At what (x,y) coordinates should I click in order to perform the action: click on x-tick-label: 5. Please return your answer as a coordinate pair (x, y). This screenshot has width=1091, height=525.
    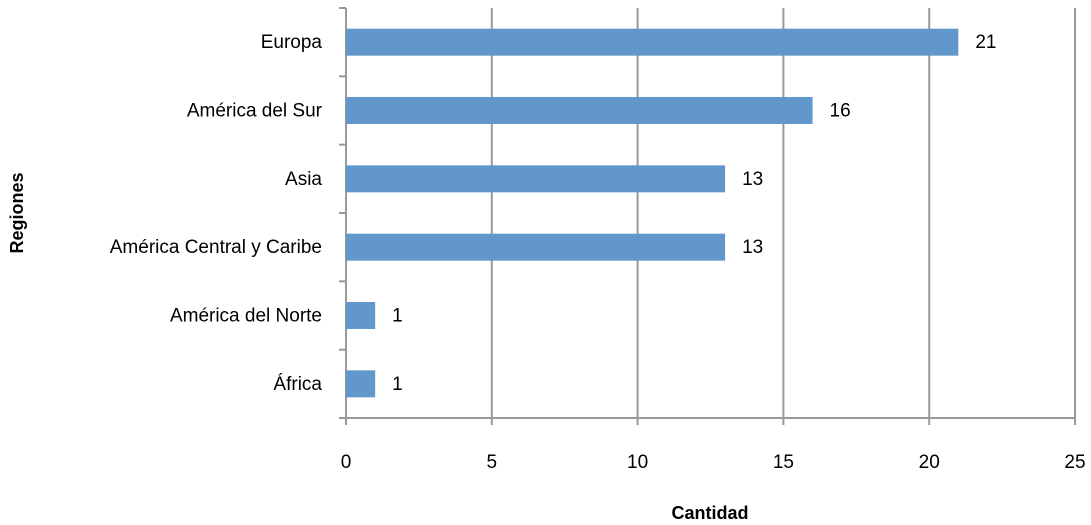
    Looking at the image, I should click on (492, 462).